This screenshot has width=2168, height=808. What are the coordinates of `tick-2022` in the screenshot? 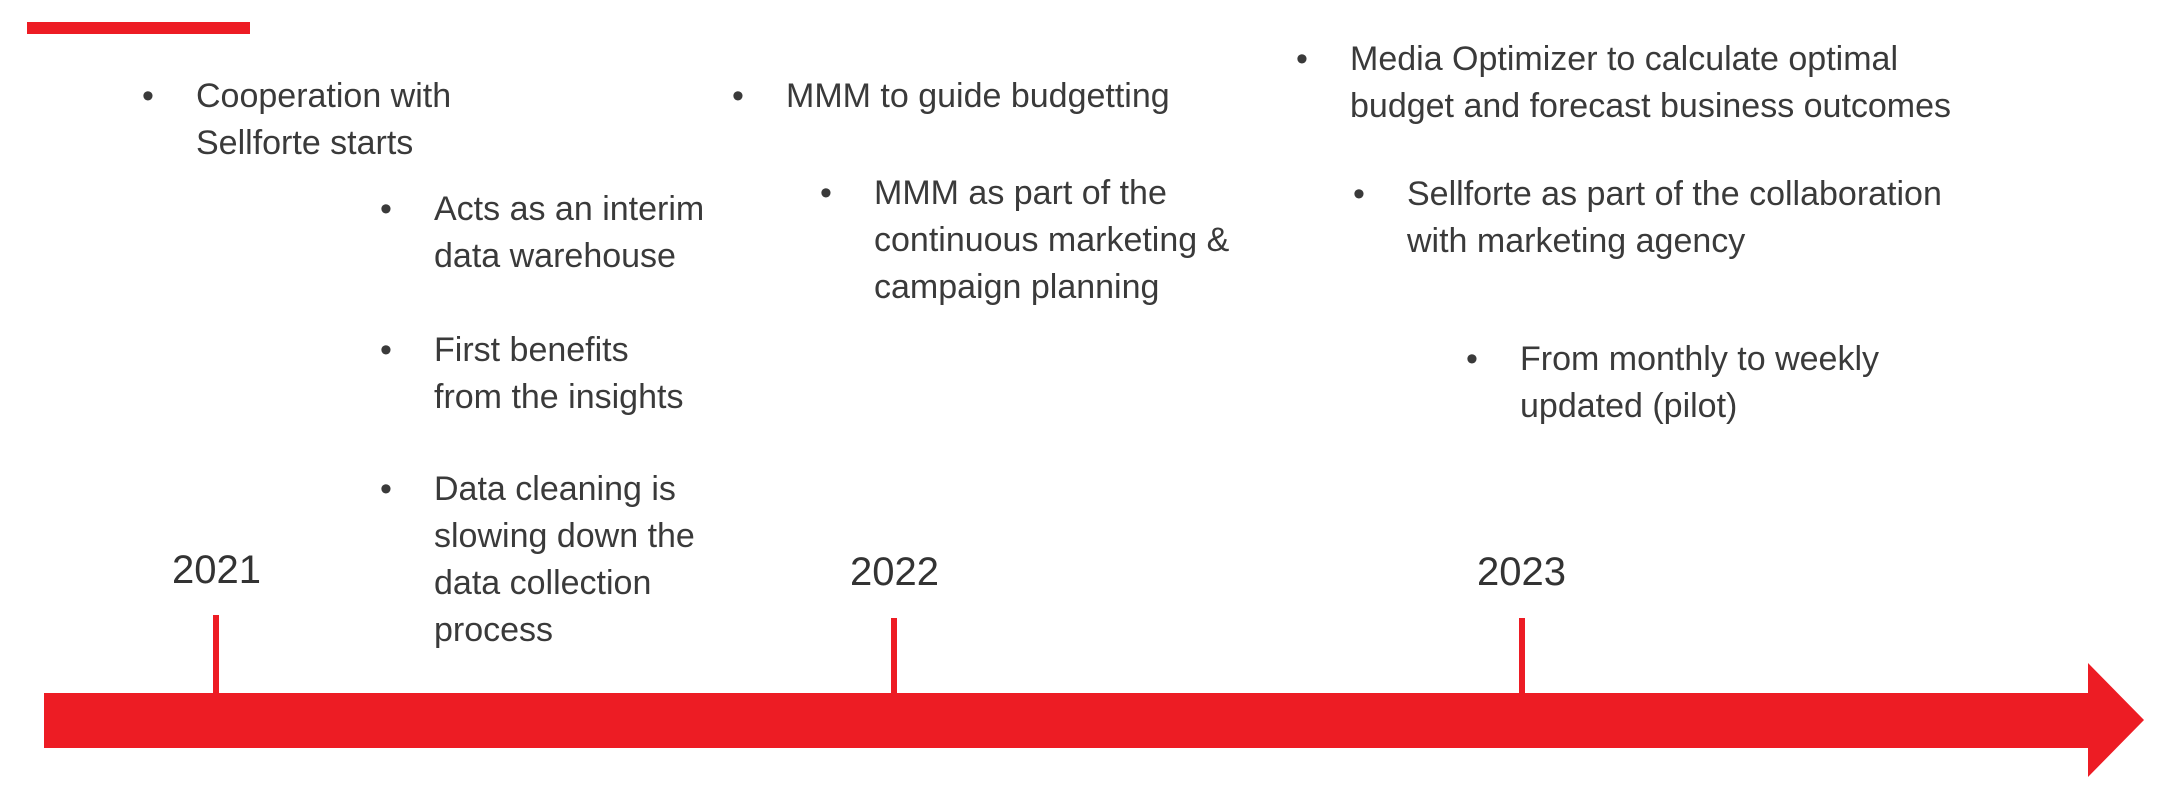 It's located at (894, 656).